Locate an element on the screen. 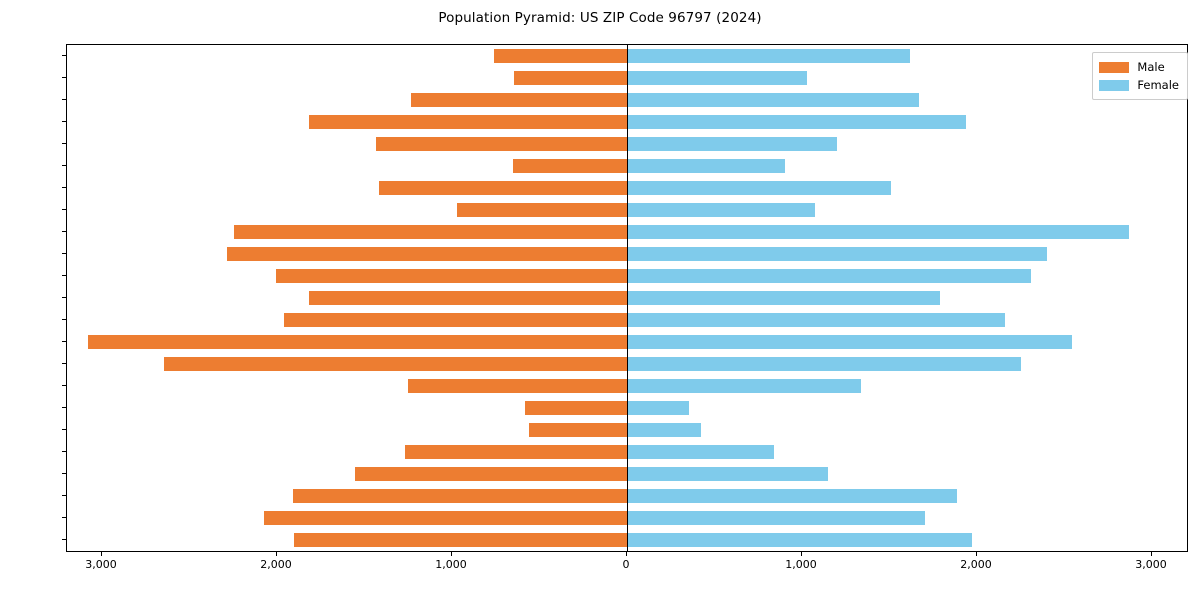 Image resolution: width=1200 pixels, height=600 pixels. legend-item-female: Female is located at coordinates (1139, 85).